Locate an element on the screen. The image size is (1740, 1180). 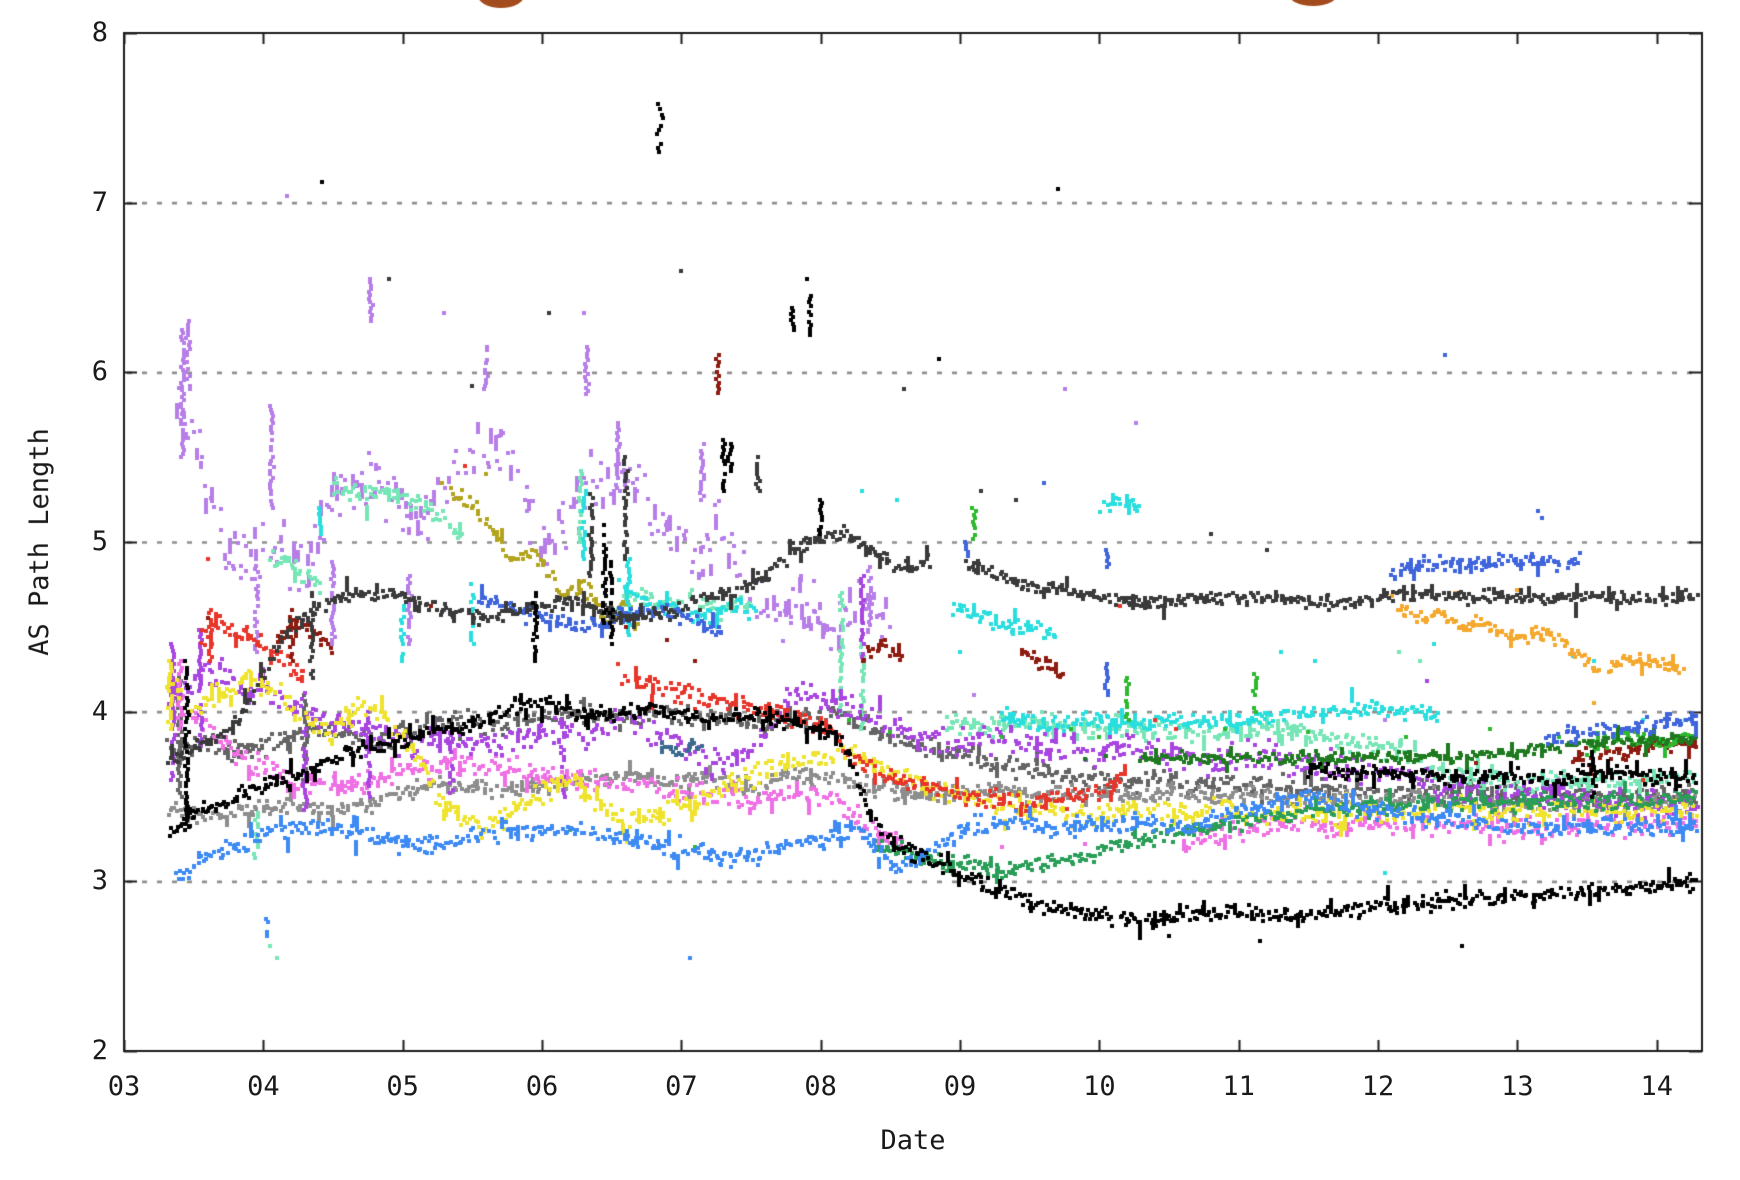
y-tick-label: 3 is located at coordinates (99, 881).